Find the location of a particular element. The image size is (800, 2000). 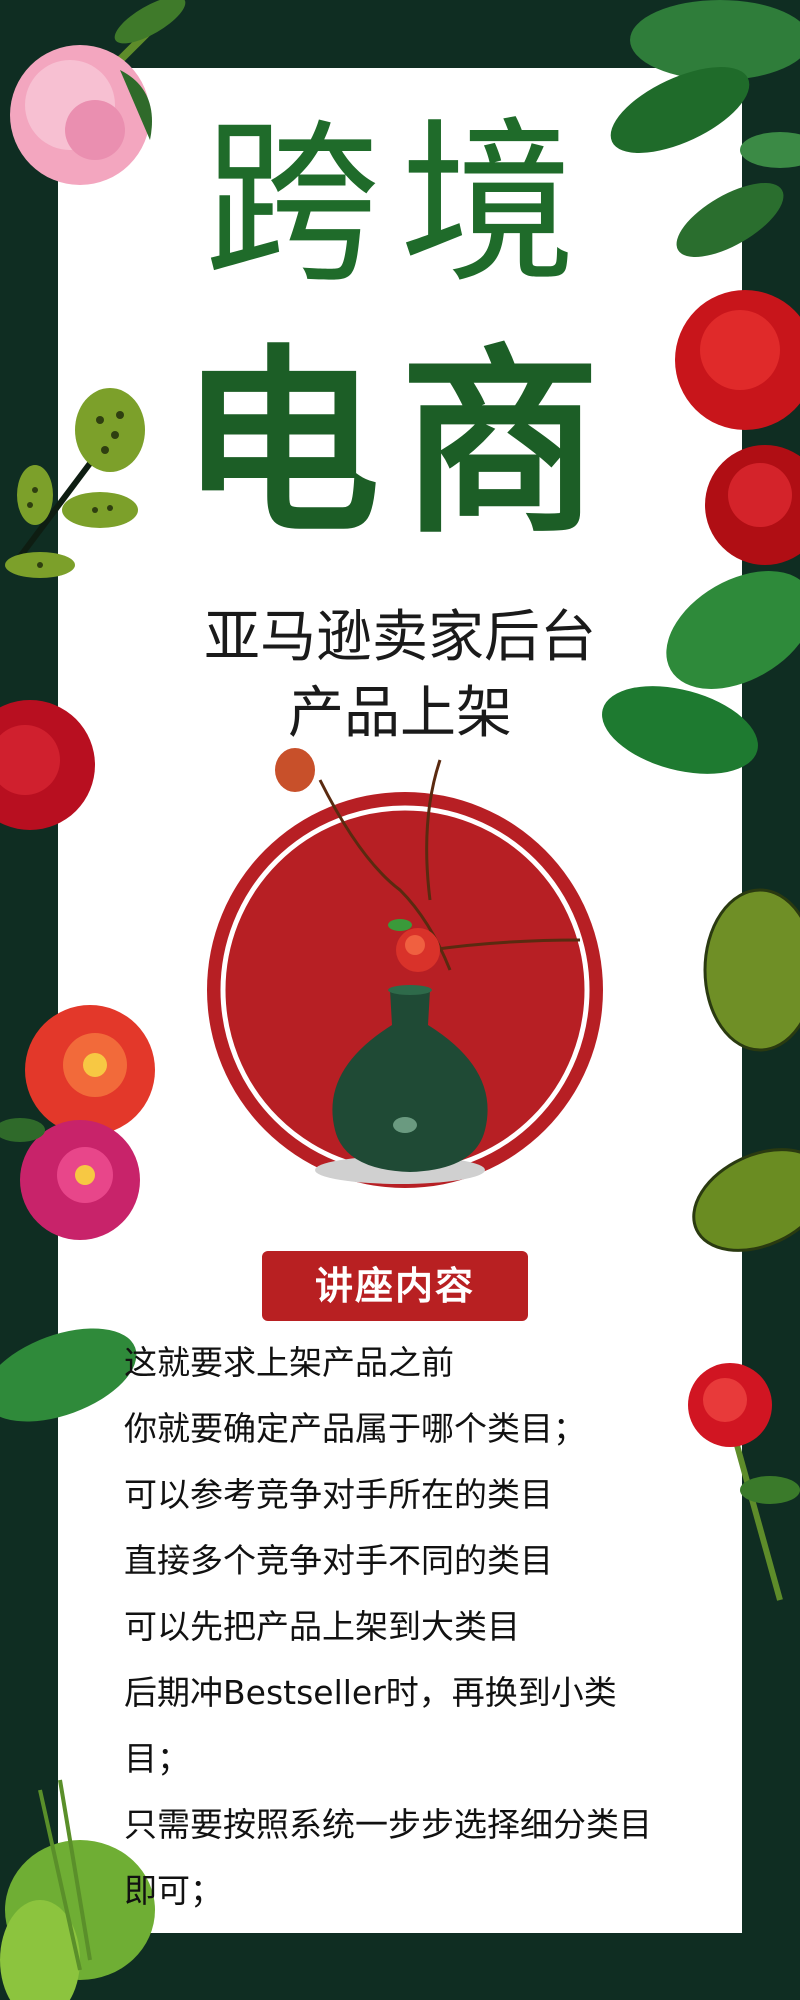

decor-right-red-roses is located at coordinates (737, 374).